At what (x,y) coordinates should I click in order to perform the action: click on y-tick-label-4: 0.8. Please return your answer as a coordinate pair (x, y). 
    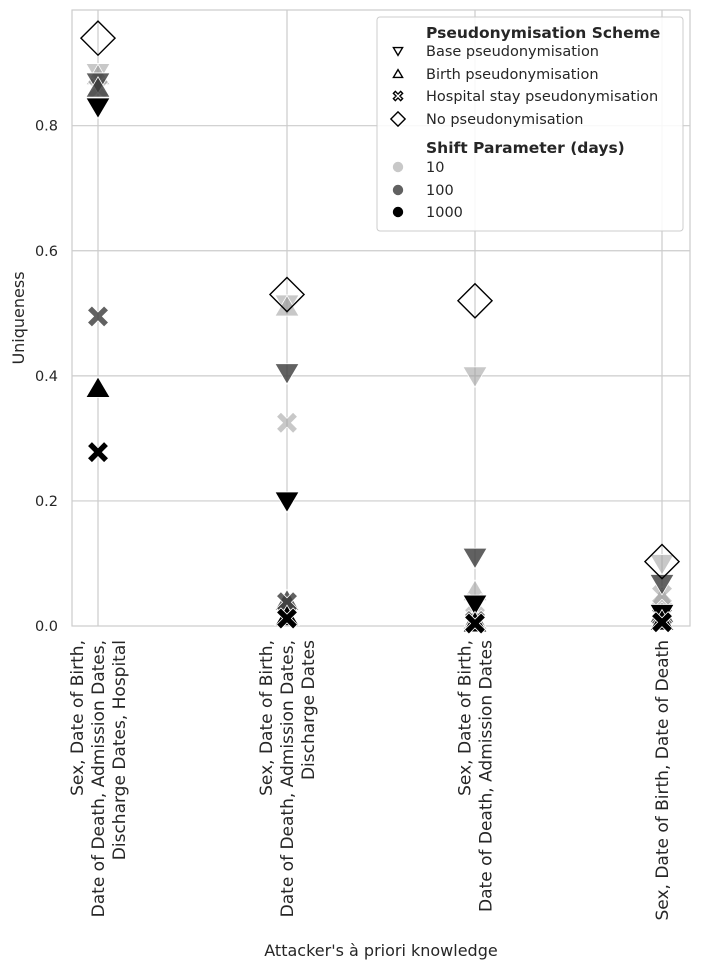
    Looking at the image, I should click on (46, 127).